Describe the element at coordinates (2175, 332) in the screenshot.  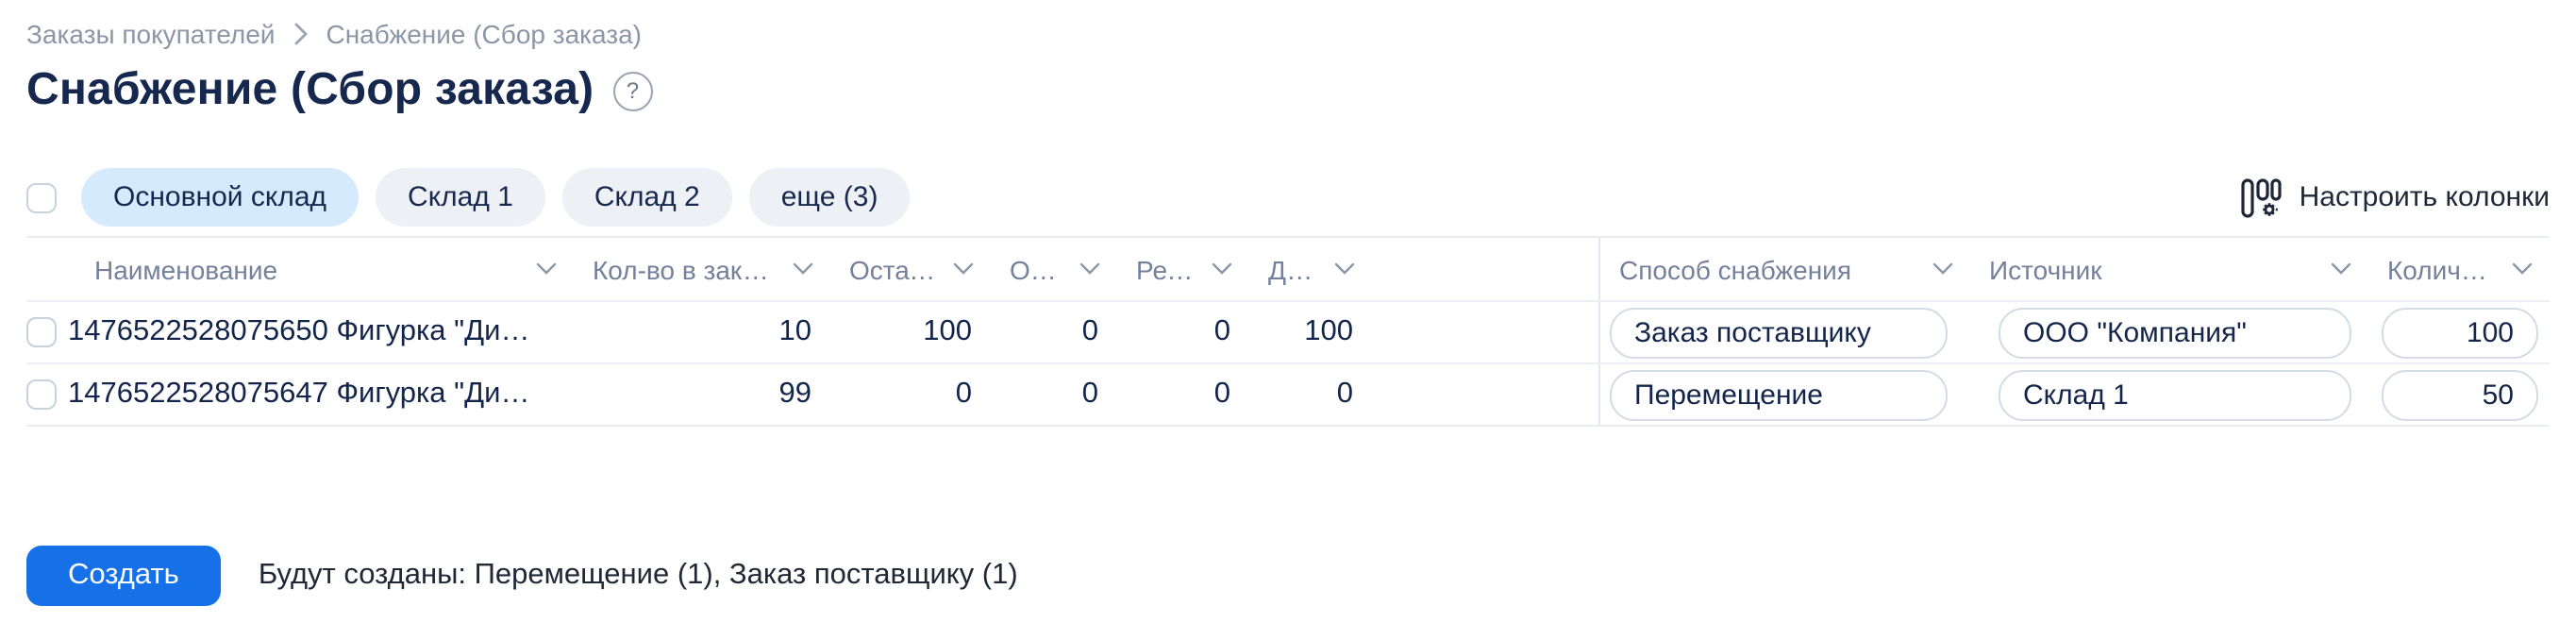
I see `source-select: ООО "Компания"` at that location.